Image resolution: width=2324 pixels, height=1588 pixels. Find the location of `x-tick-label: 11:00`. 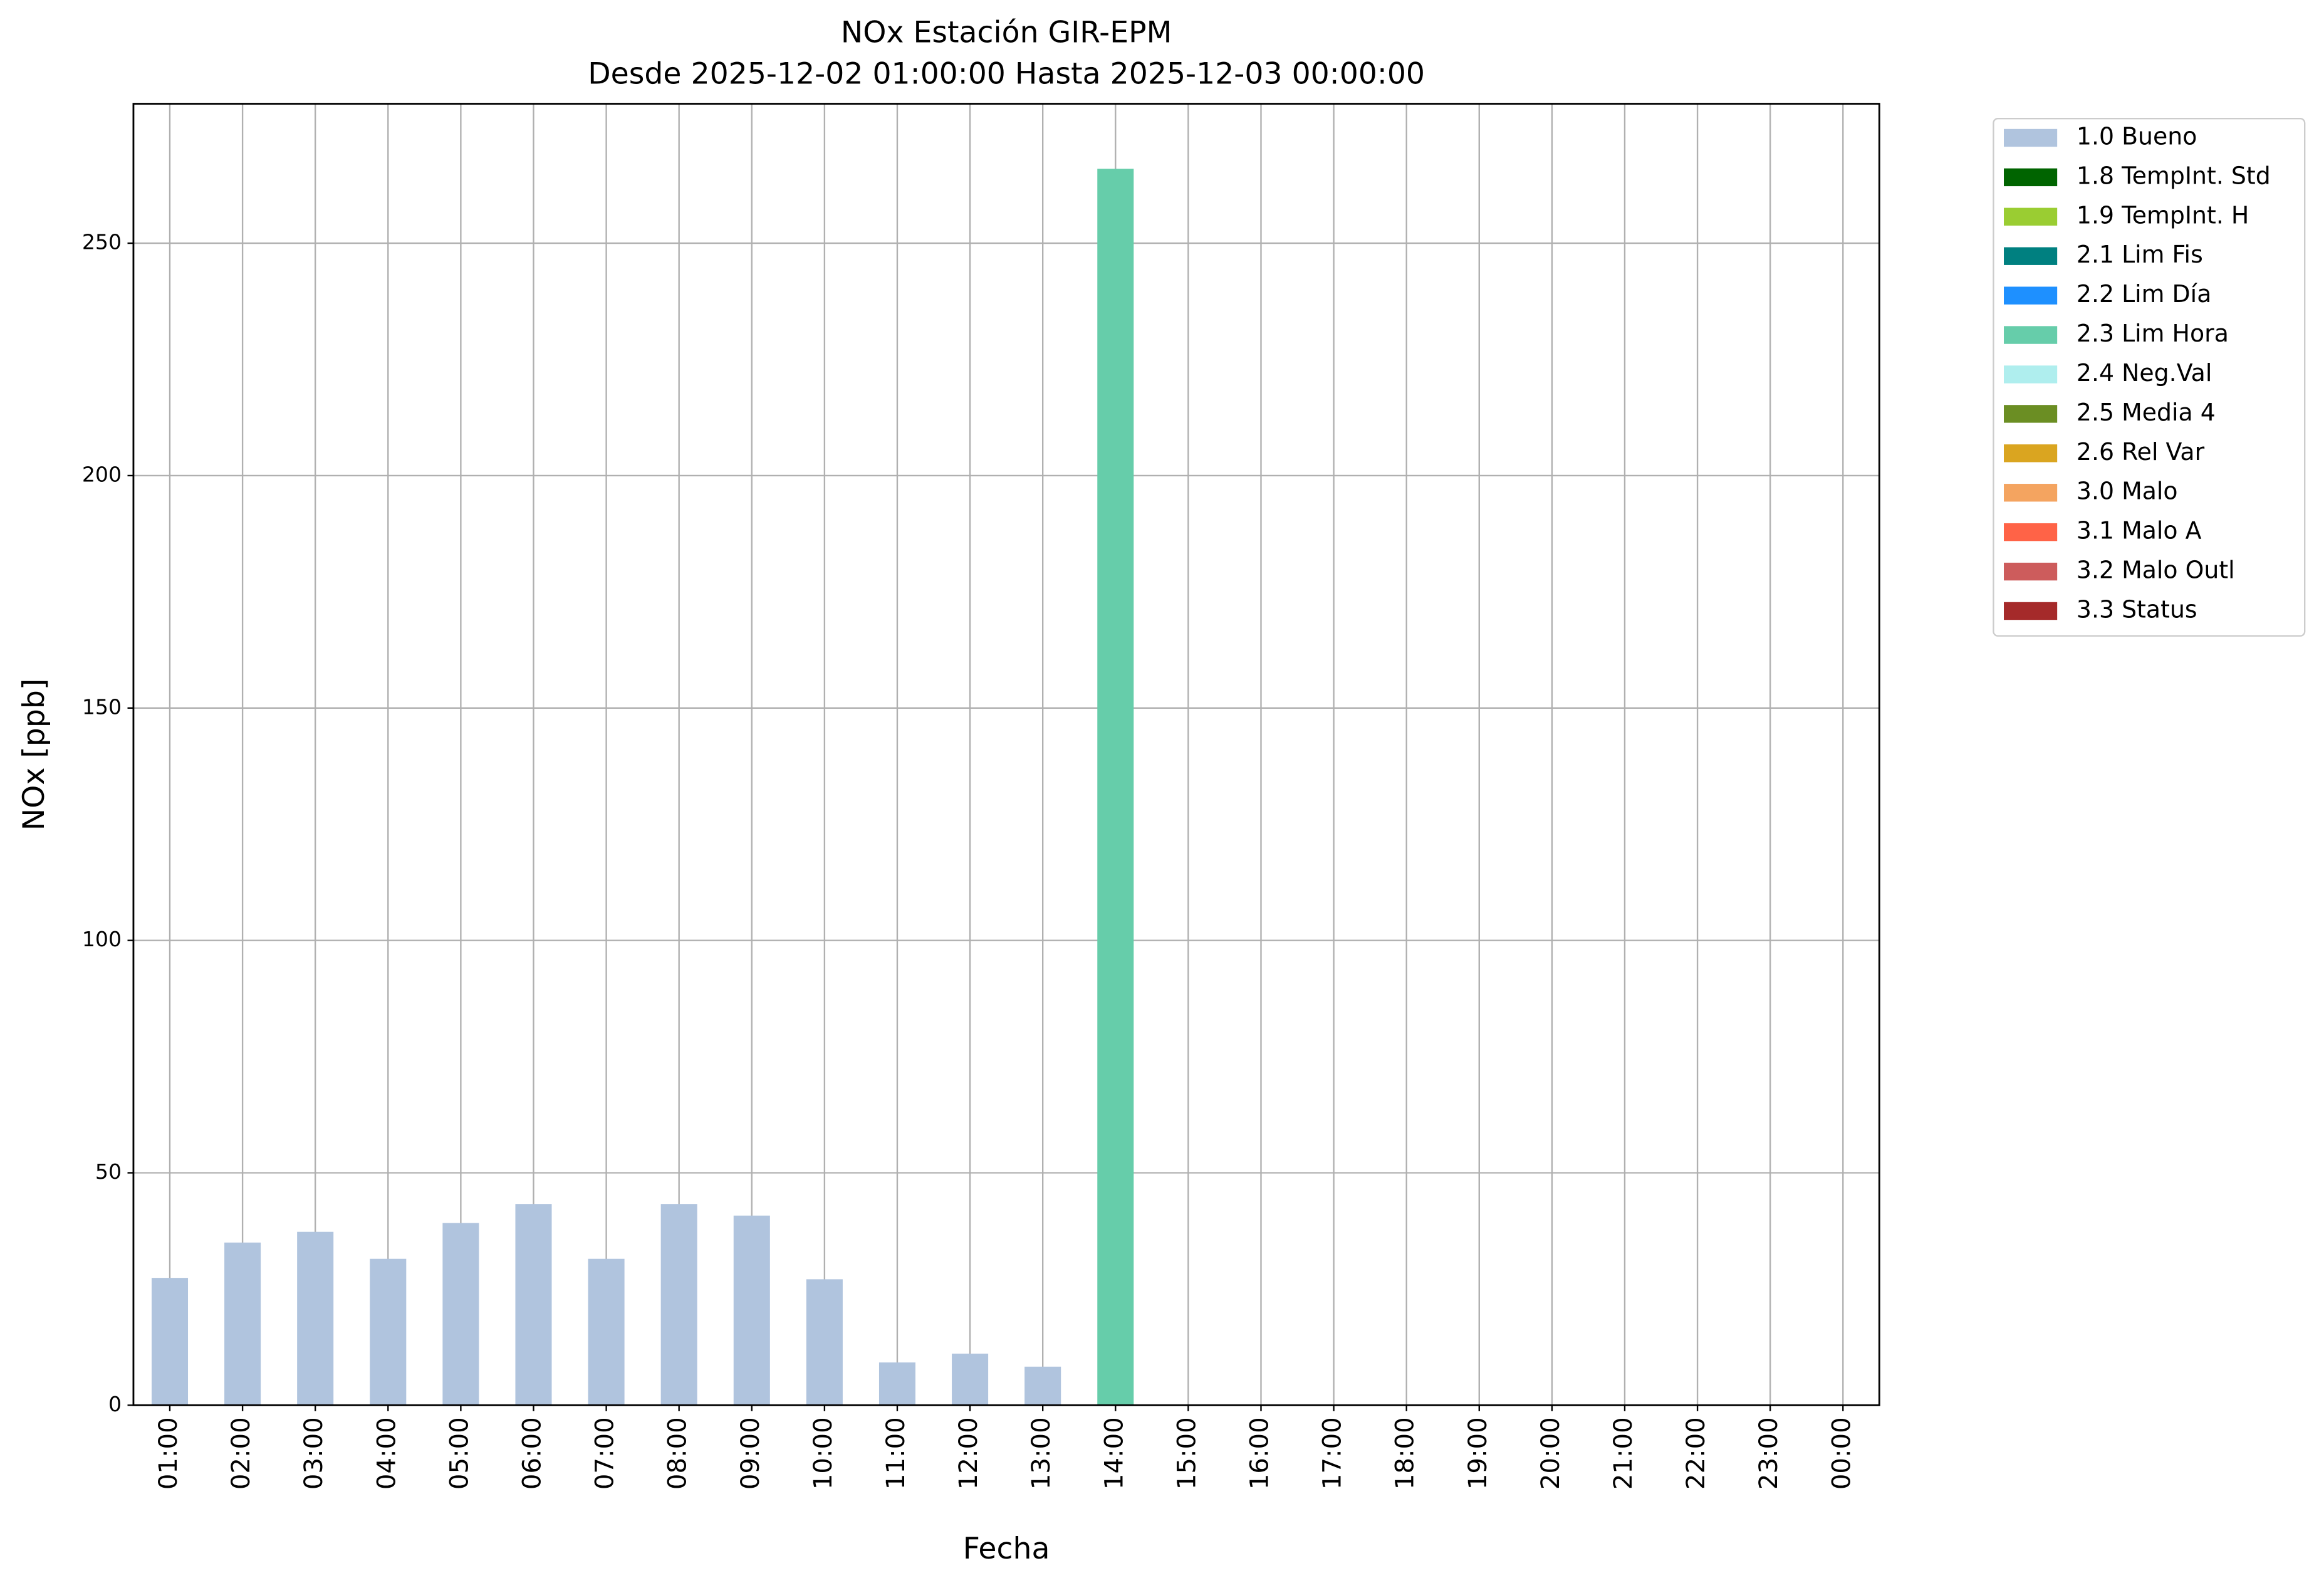

x-tick-label: 11:00 is located at coordinates (896, 1454).